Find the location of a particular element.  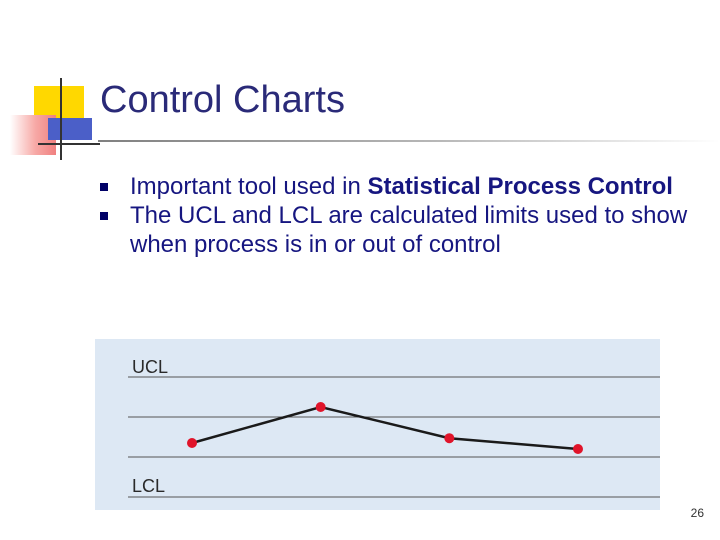

chart-marks is located at coordinates (385, 428).